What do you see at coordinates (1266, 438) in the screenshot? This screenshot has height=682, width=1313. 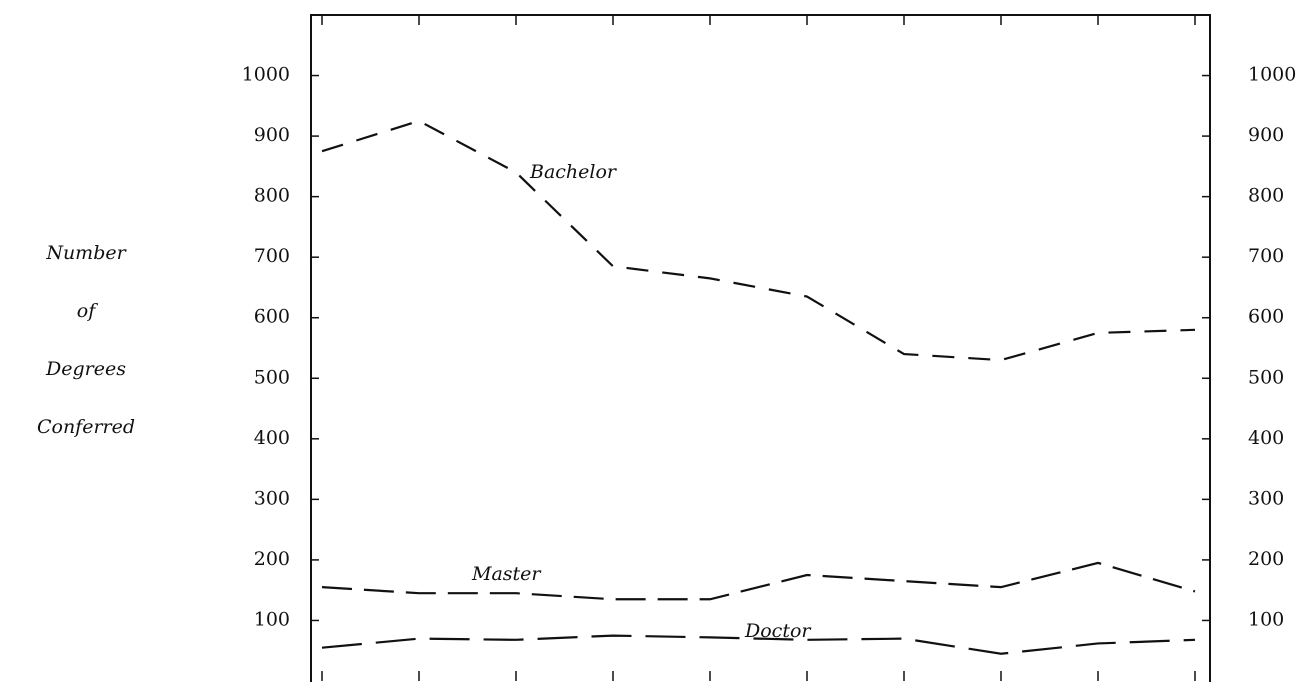 I see `y2-tick-label: 400` at bounding box center [1266, 438].